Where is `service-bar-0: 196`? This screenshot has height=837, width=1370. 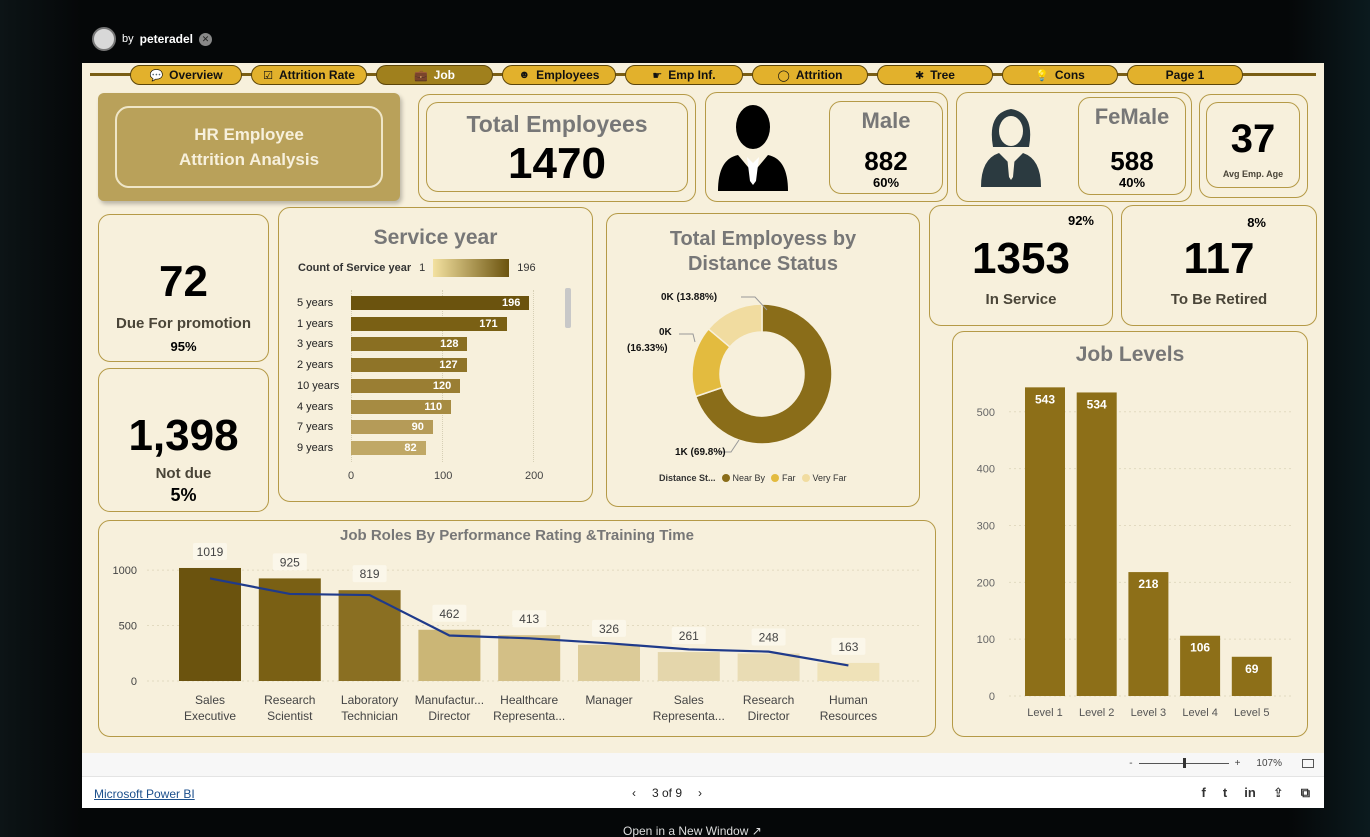
service-bar-0: 196 is located at coordinates (440, 303).